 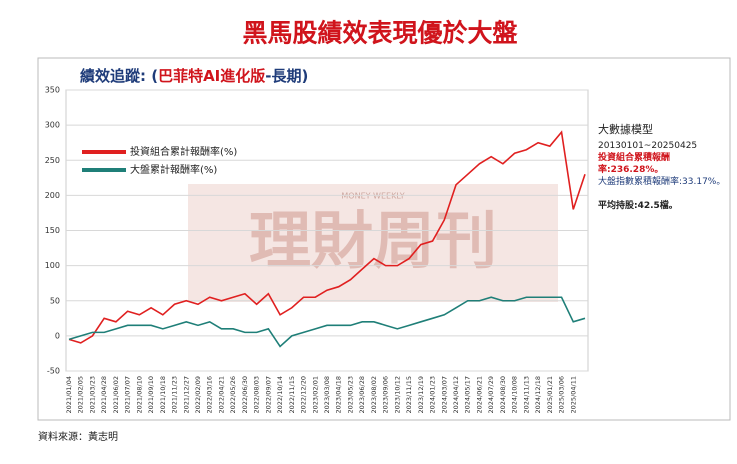 I want to click on title-part: 績效追蹤: (, so click(x=119, y=76).